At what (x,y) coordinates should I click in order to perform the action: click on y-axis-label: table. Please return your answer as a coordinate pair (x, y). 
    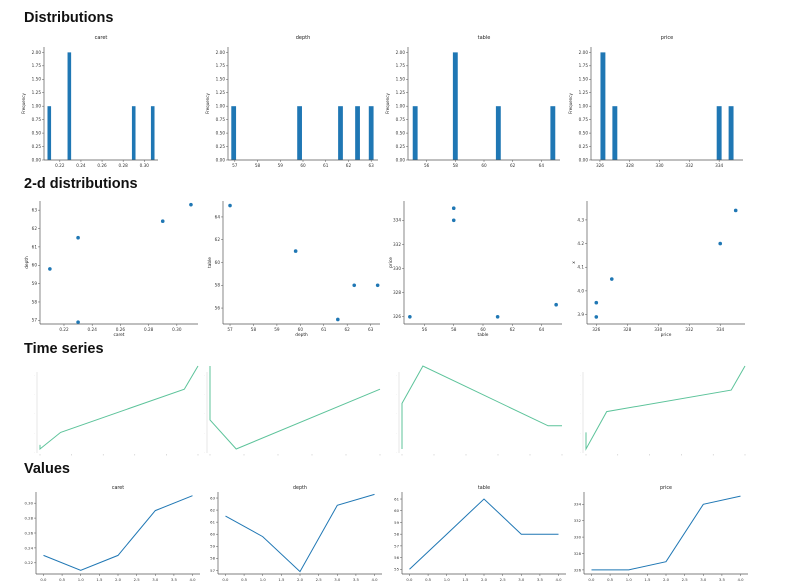
    Looking at the image, I should click on (210, 262).